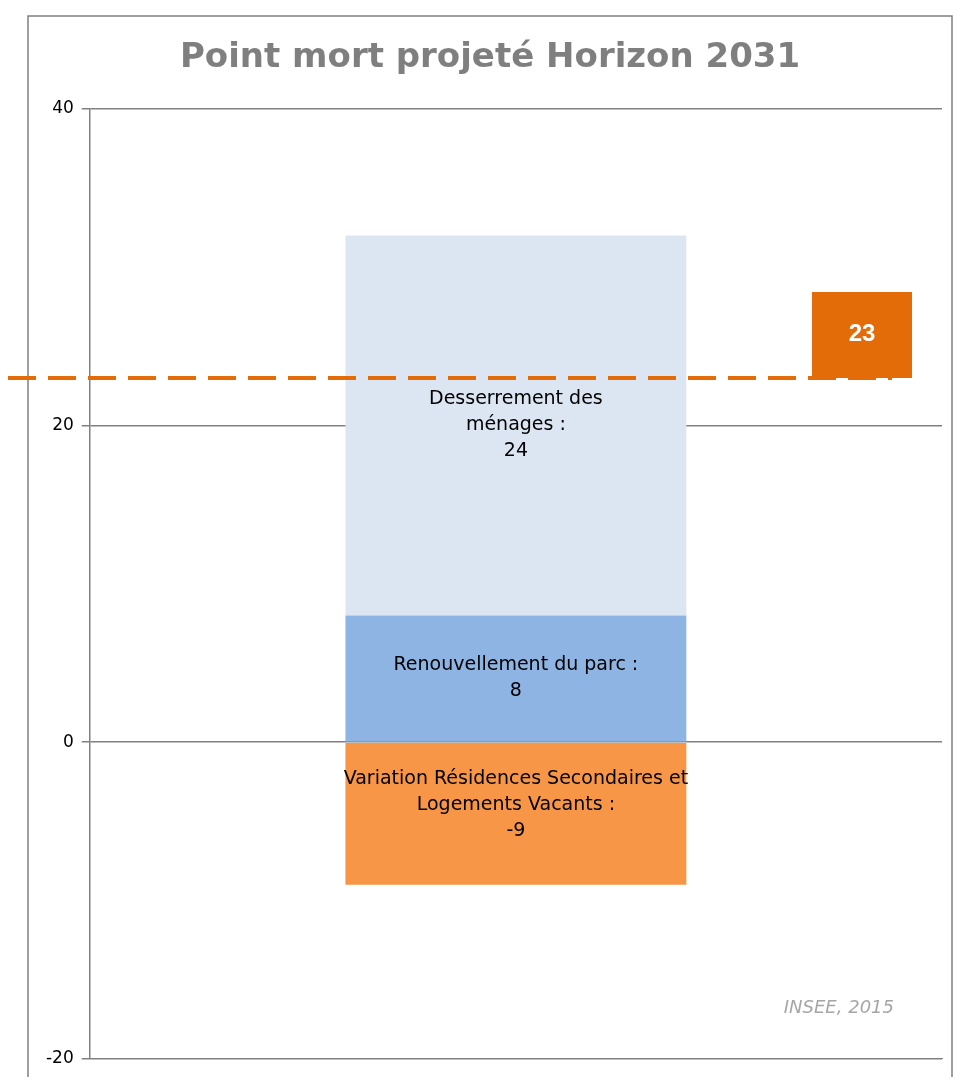 The height and width of the screenshot is (1085, 962). I want to click on y-tick-label: 40, so click(63, 107).